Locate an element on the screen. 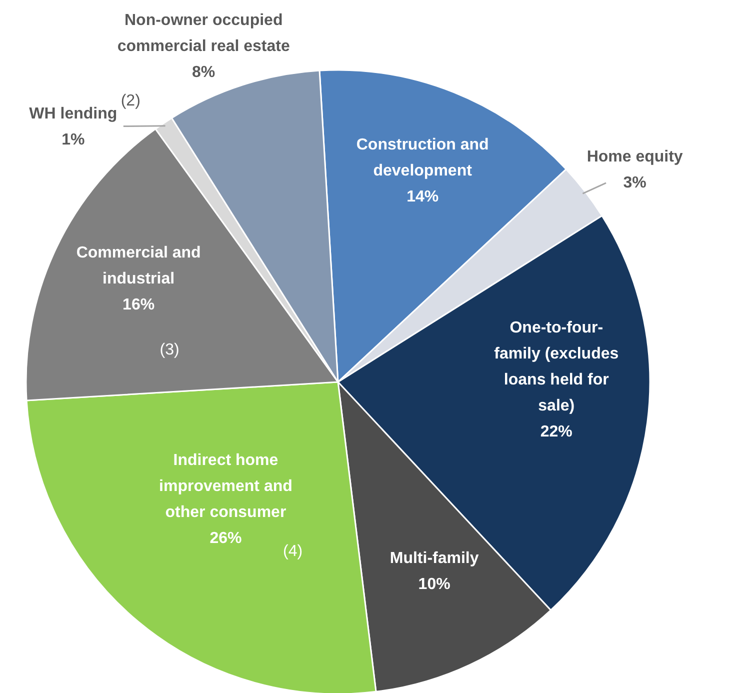 This screenshot has height=693, width=741. data-label: 14% is located at coordinates (422, 197).